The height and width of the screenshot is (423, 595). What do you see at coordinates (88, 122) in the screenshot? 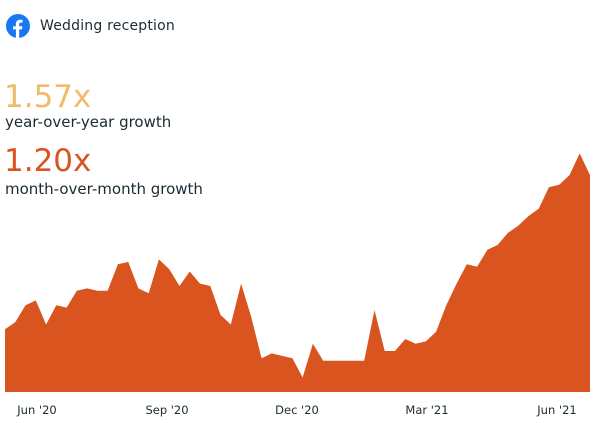
I see `yoy-growth-label: year-over-year growth` at bounding box center [88, 122].